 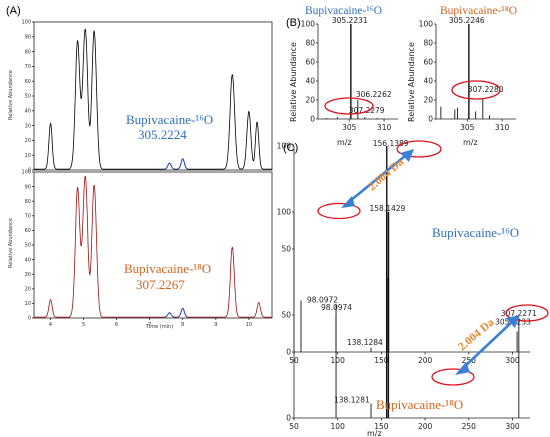 What do you see at coordinates (13, 11) in the screenshot?
I see `panel-label-a: (A)` at bounding box center [13, 11].